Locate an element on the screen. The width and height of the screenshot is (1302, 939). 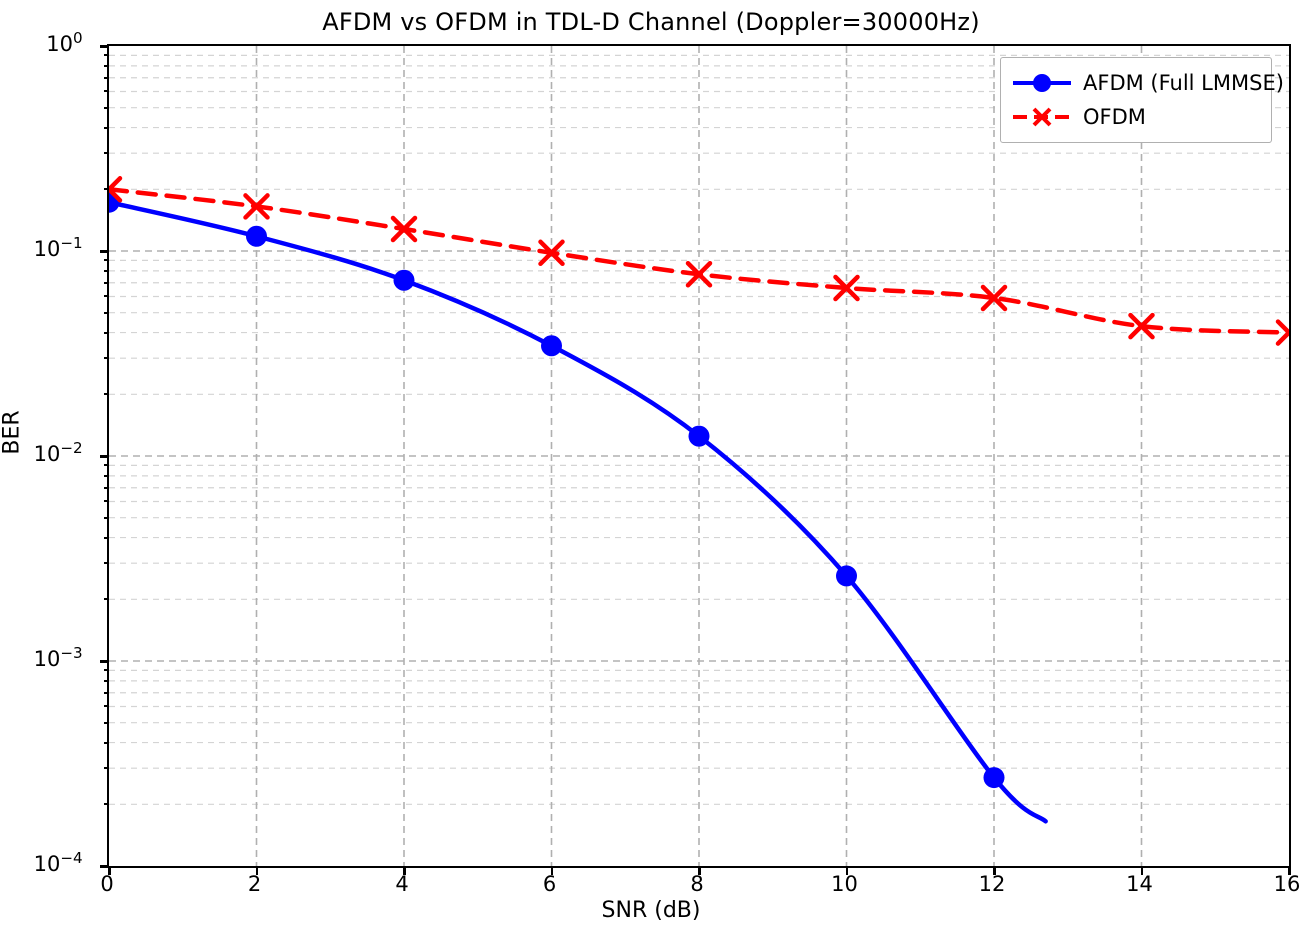
legend-swatch-afdm is located at coordinates (1042, 83).